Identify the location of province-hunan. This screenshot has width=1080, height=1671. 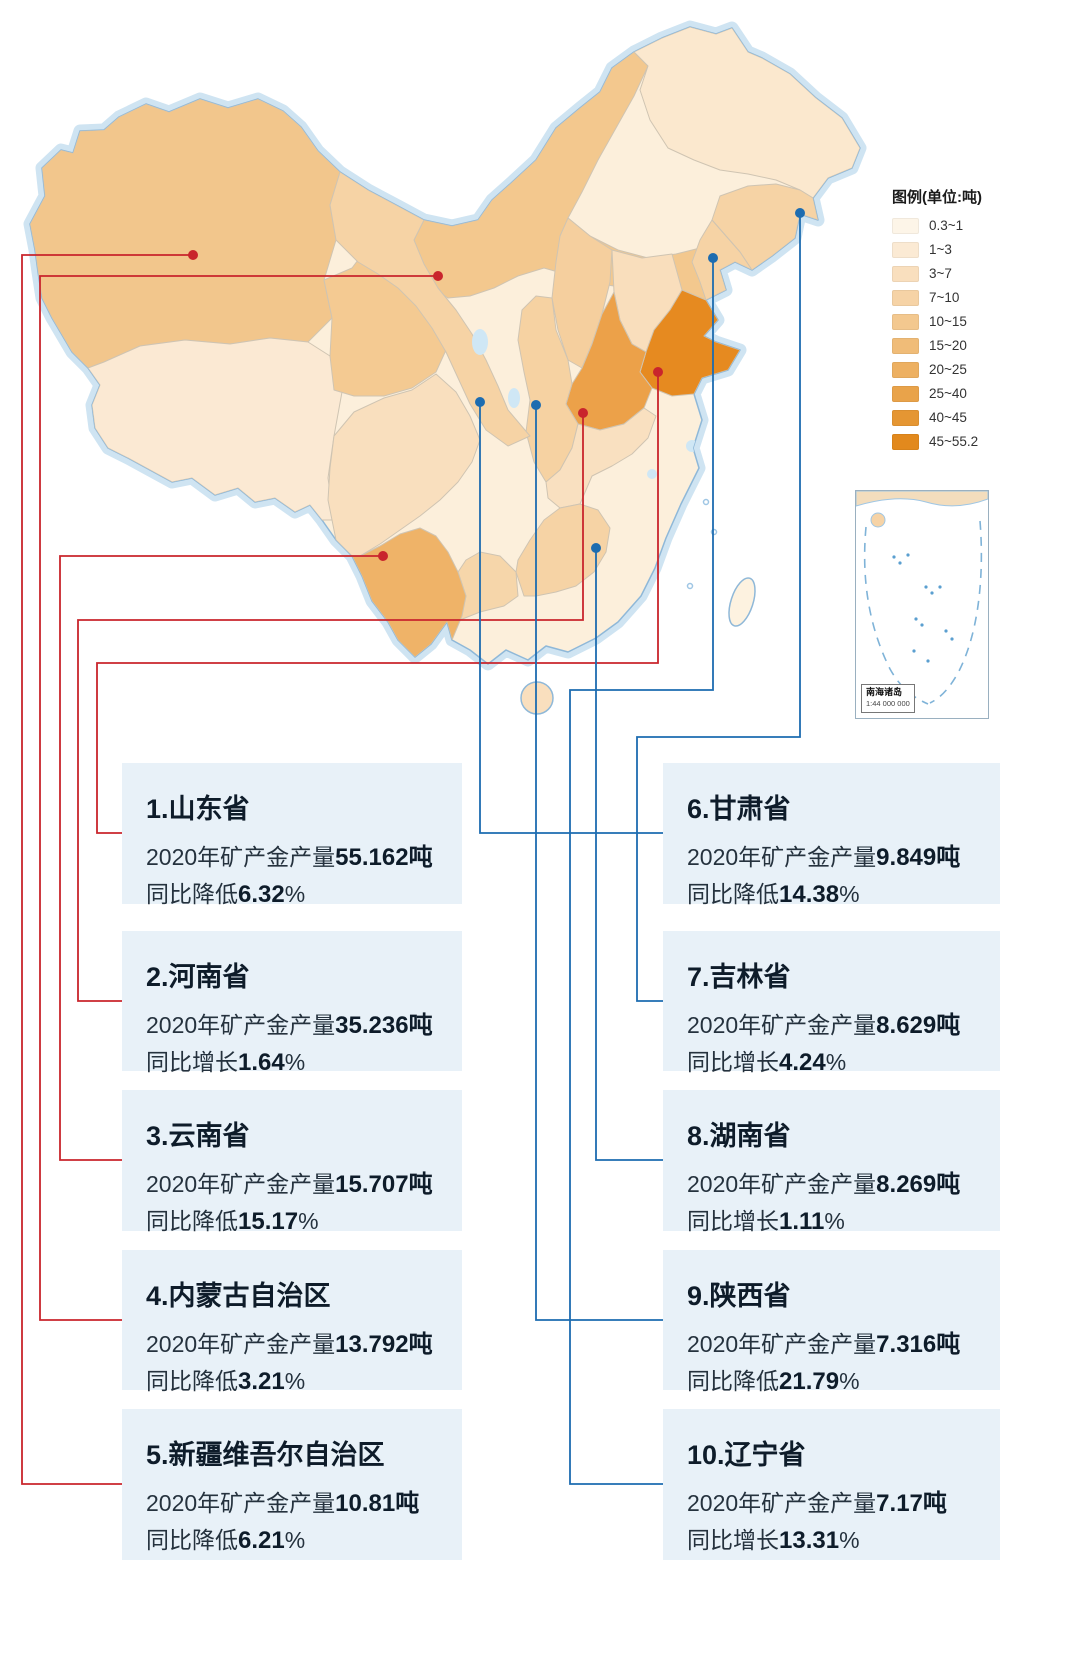
(563, 550).